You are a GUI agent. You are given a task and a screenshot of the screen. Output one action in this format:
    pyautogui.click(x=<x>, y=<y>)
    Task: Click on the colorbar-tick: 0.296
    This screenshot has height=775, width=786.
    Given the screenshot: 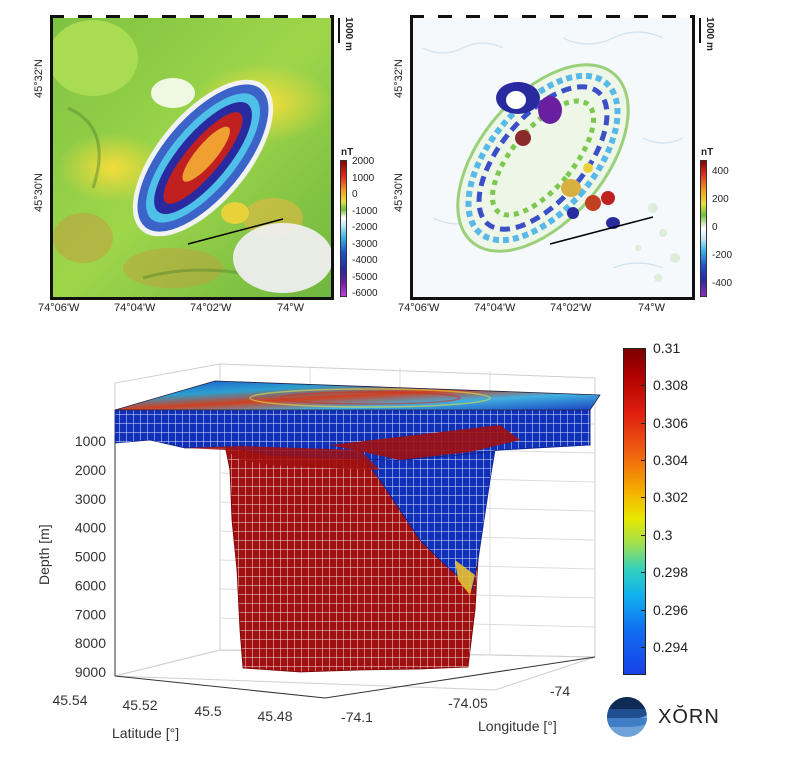 What is the action you would take?
    pyautogui.click(x=671, y=609)
    